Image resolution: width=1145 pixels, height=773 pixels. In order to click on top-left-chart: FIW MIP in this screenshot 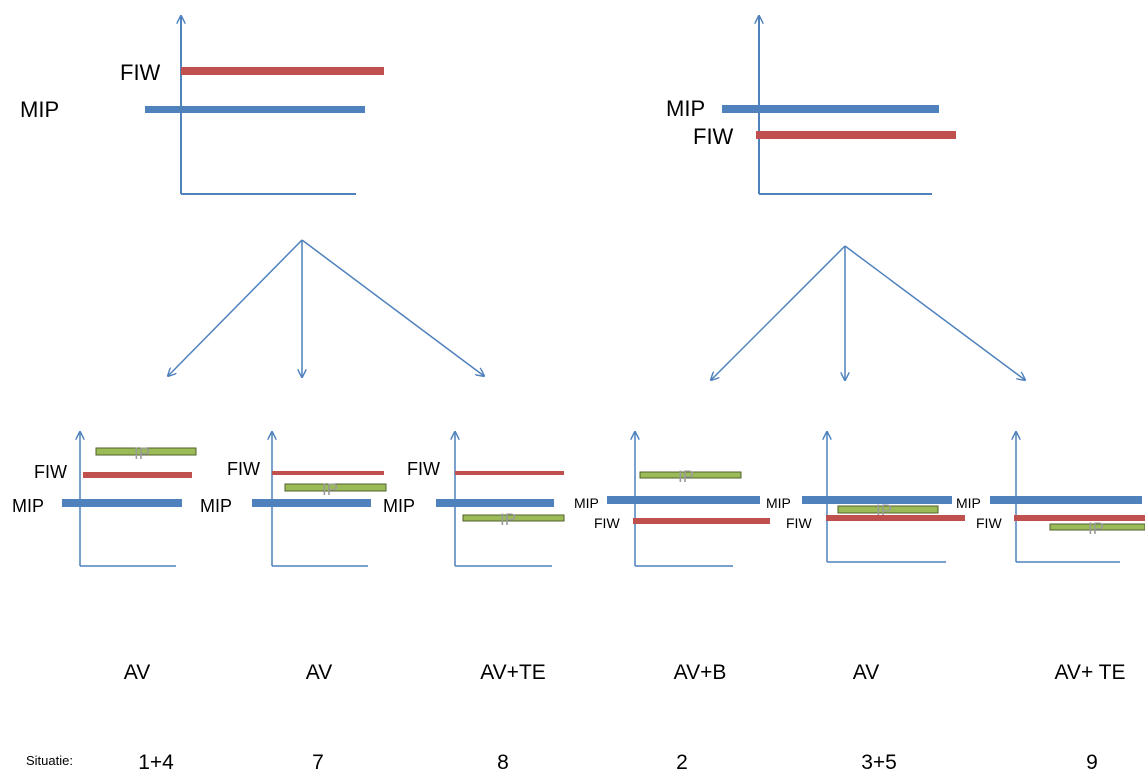, I will do `click(202, 105)`.